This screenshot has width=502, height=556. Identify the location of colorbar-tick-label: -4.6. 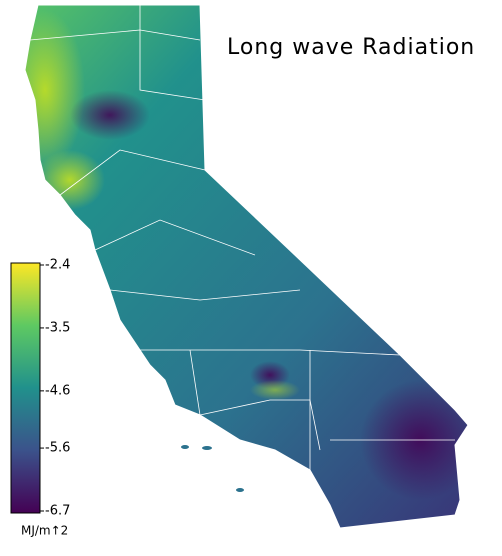
(57, 390).